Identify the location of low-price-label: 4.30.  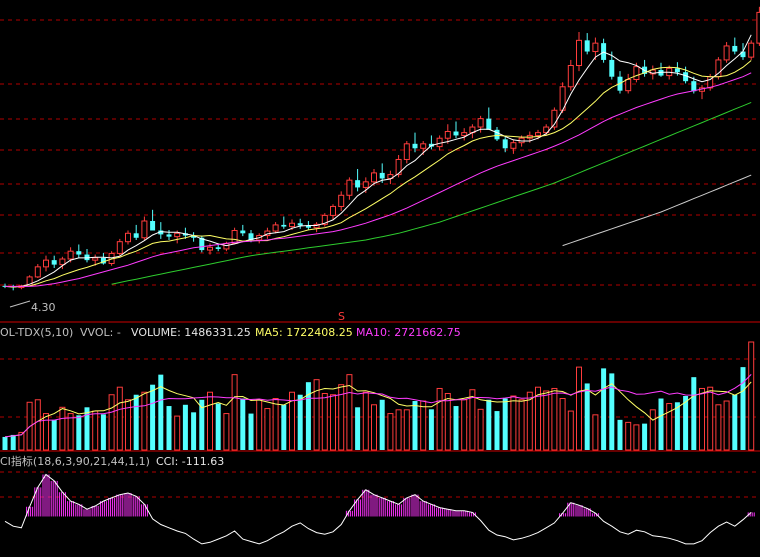
(43, 307).